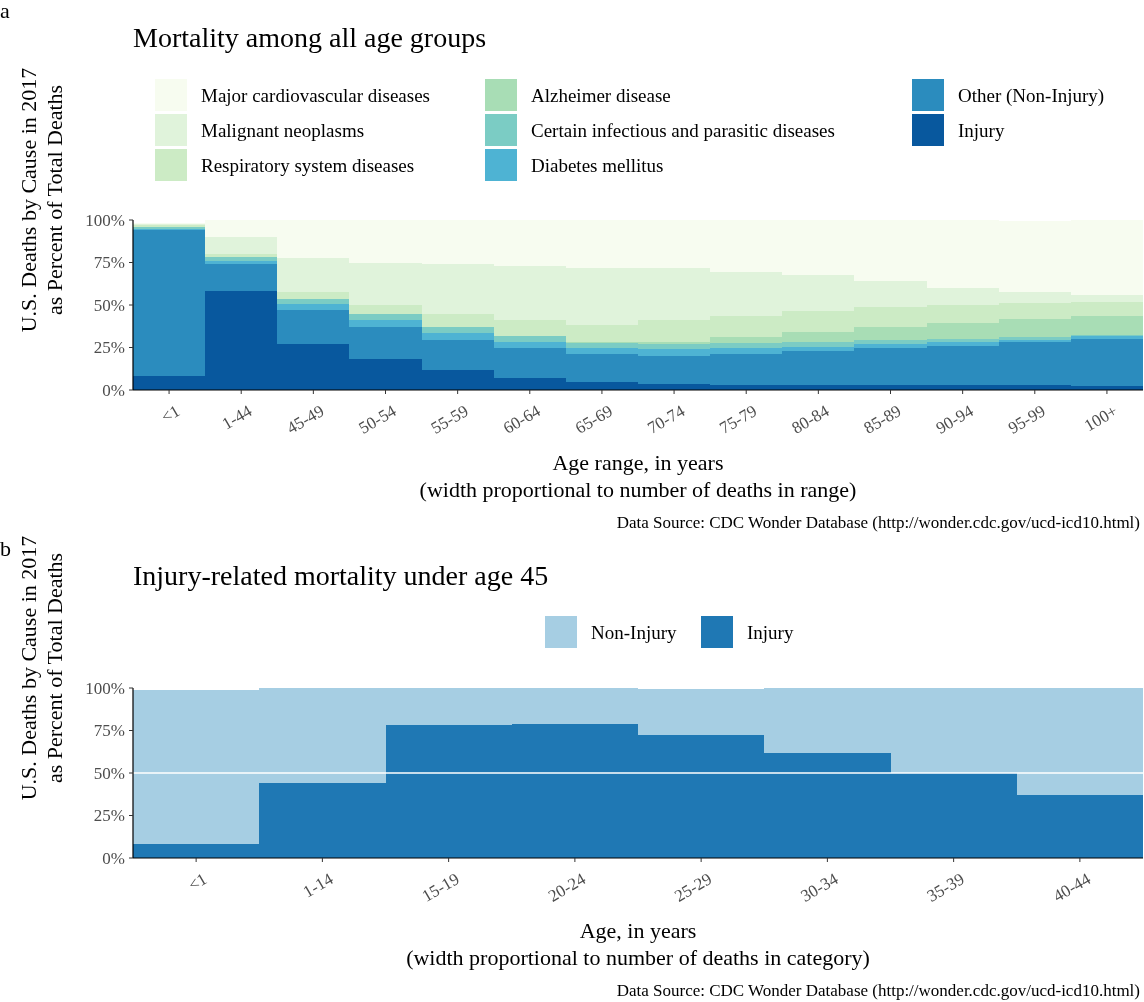 The image size is (1144, 1002). I want to click on legend-label: Non-Injury, so click(634, 632).